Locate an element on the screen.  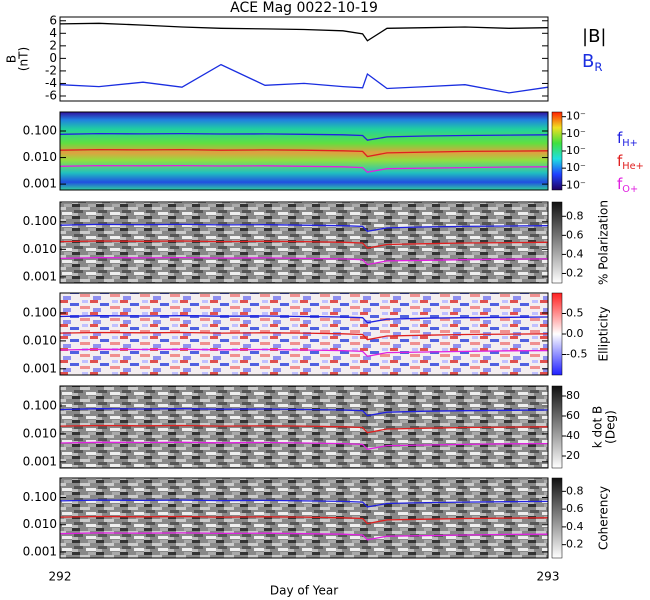
y-axis-label: (nT) is located at coordinates (24, 59).